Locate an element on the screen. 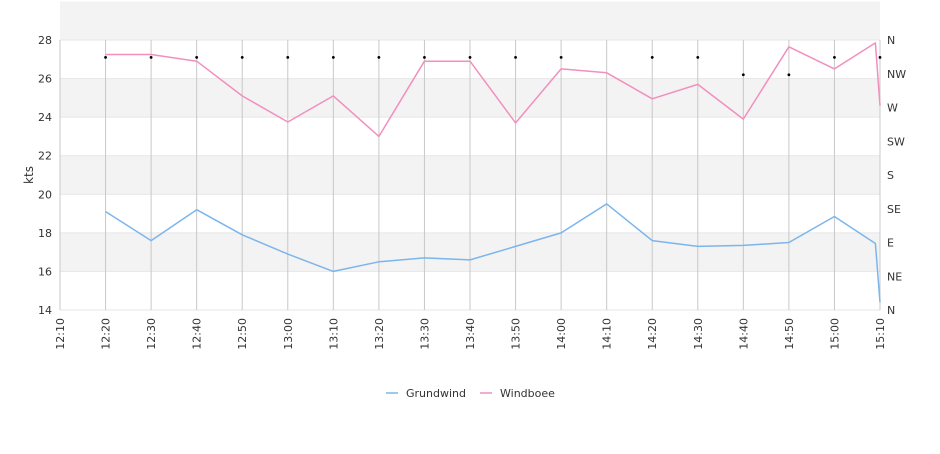  y-tick-label: 16 is located at coordinates (45, 271).